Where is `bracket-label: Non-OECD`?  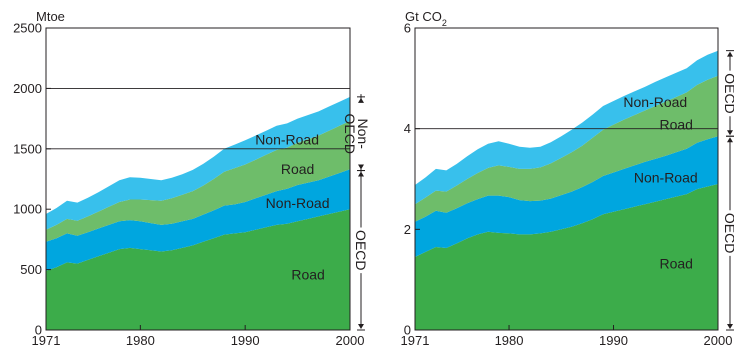 bracket-label: Non-OECD is located at coordinates (356, 133).